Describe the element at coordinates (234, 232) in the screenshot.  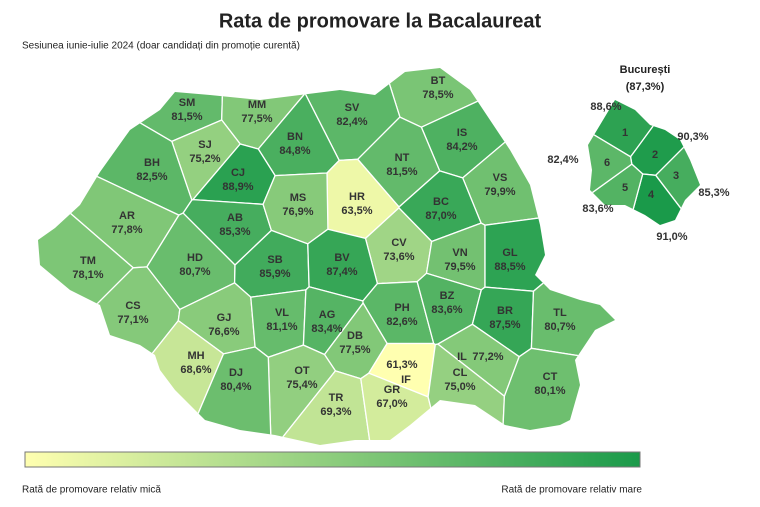
I see `county-value: 85,3%` at that location.